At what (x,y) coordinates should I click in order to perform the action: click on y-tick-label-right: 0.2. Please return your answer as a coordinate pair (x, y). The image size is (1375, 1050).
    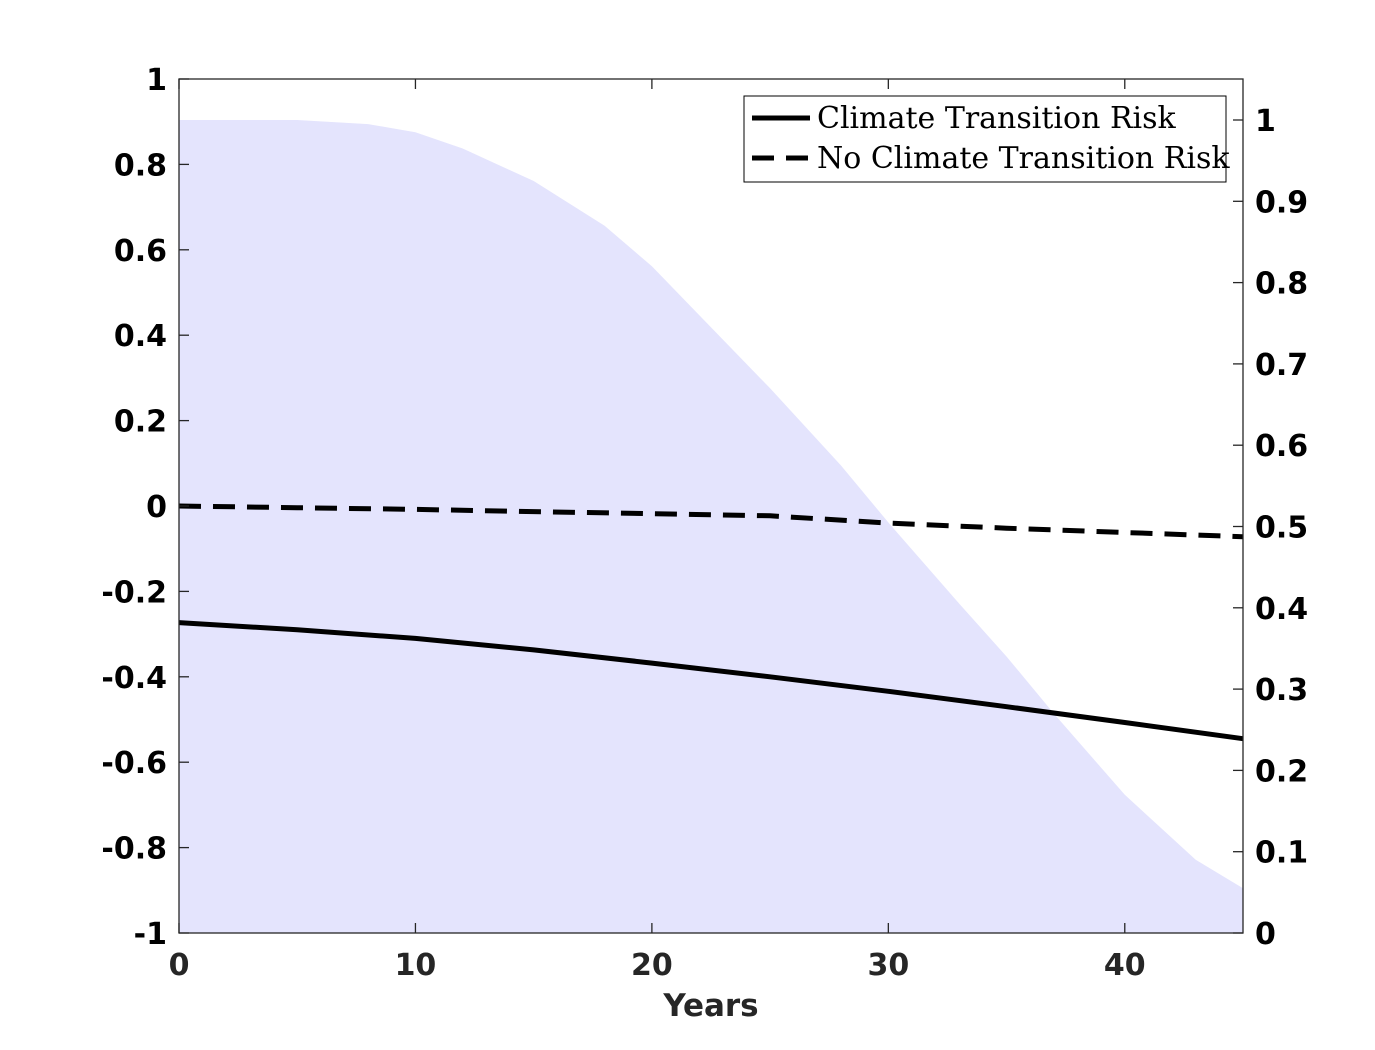
    Looking at the image, I should click on (1281, 771).